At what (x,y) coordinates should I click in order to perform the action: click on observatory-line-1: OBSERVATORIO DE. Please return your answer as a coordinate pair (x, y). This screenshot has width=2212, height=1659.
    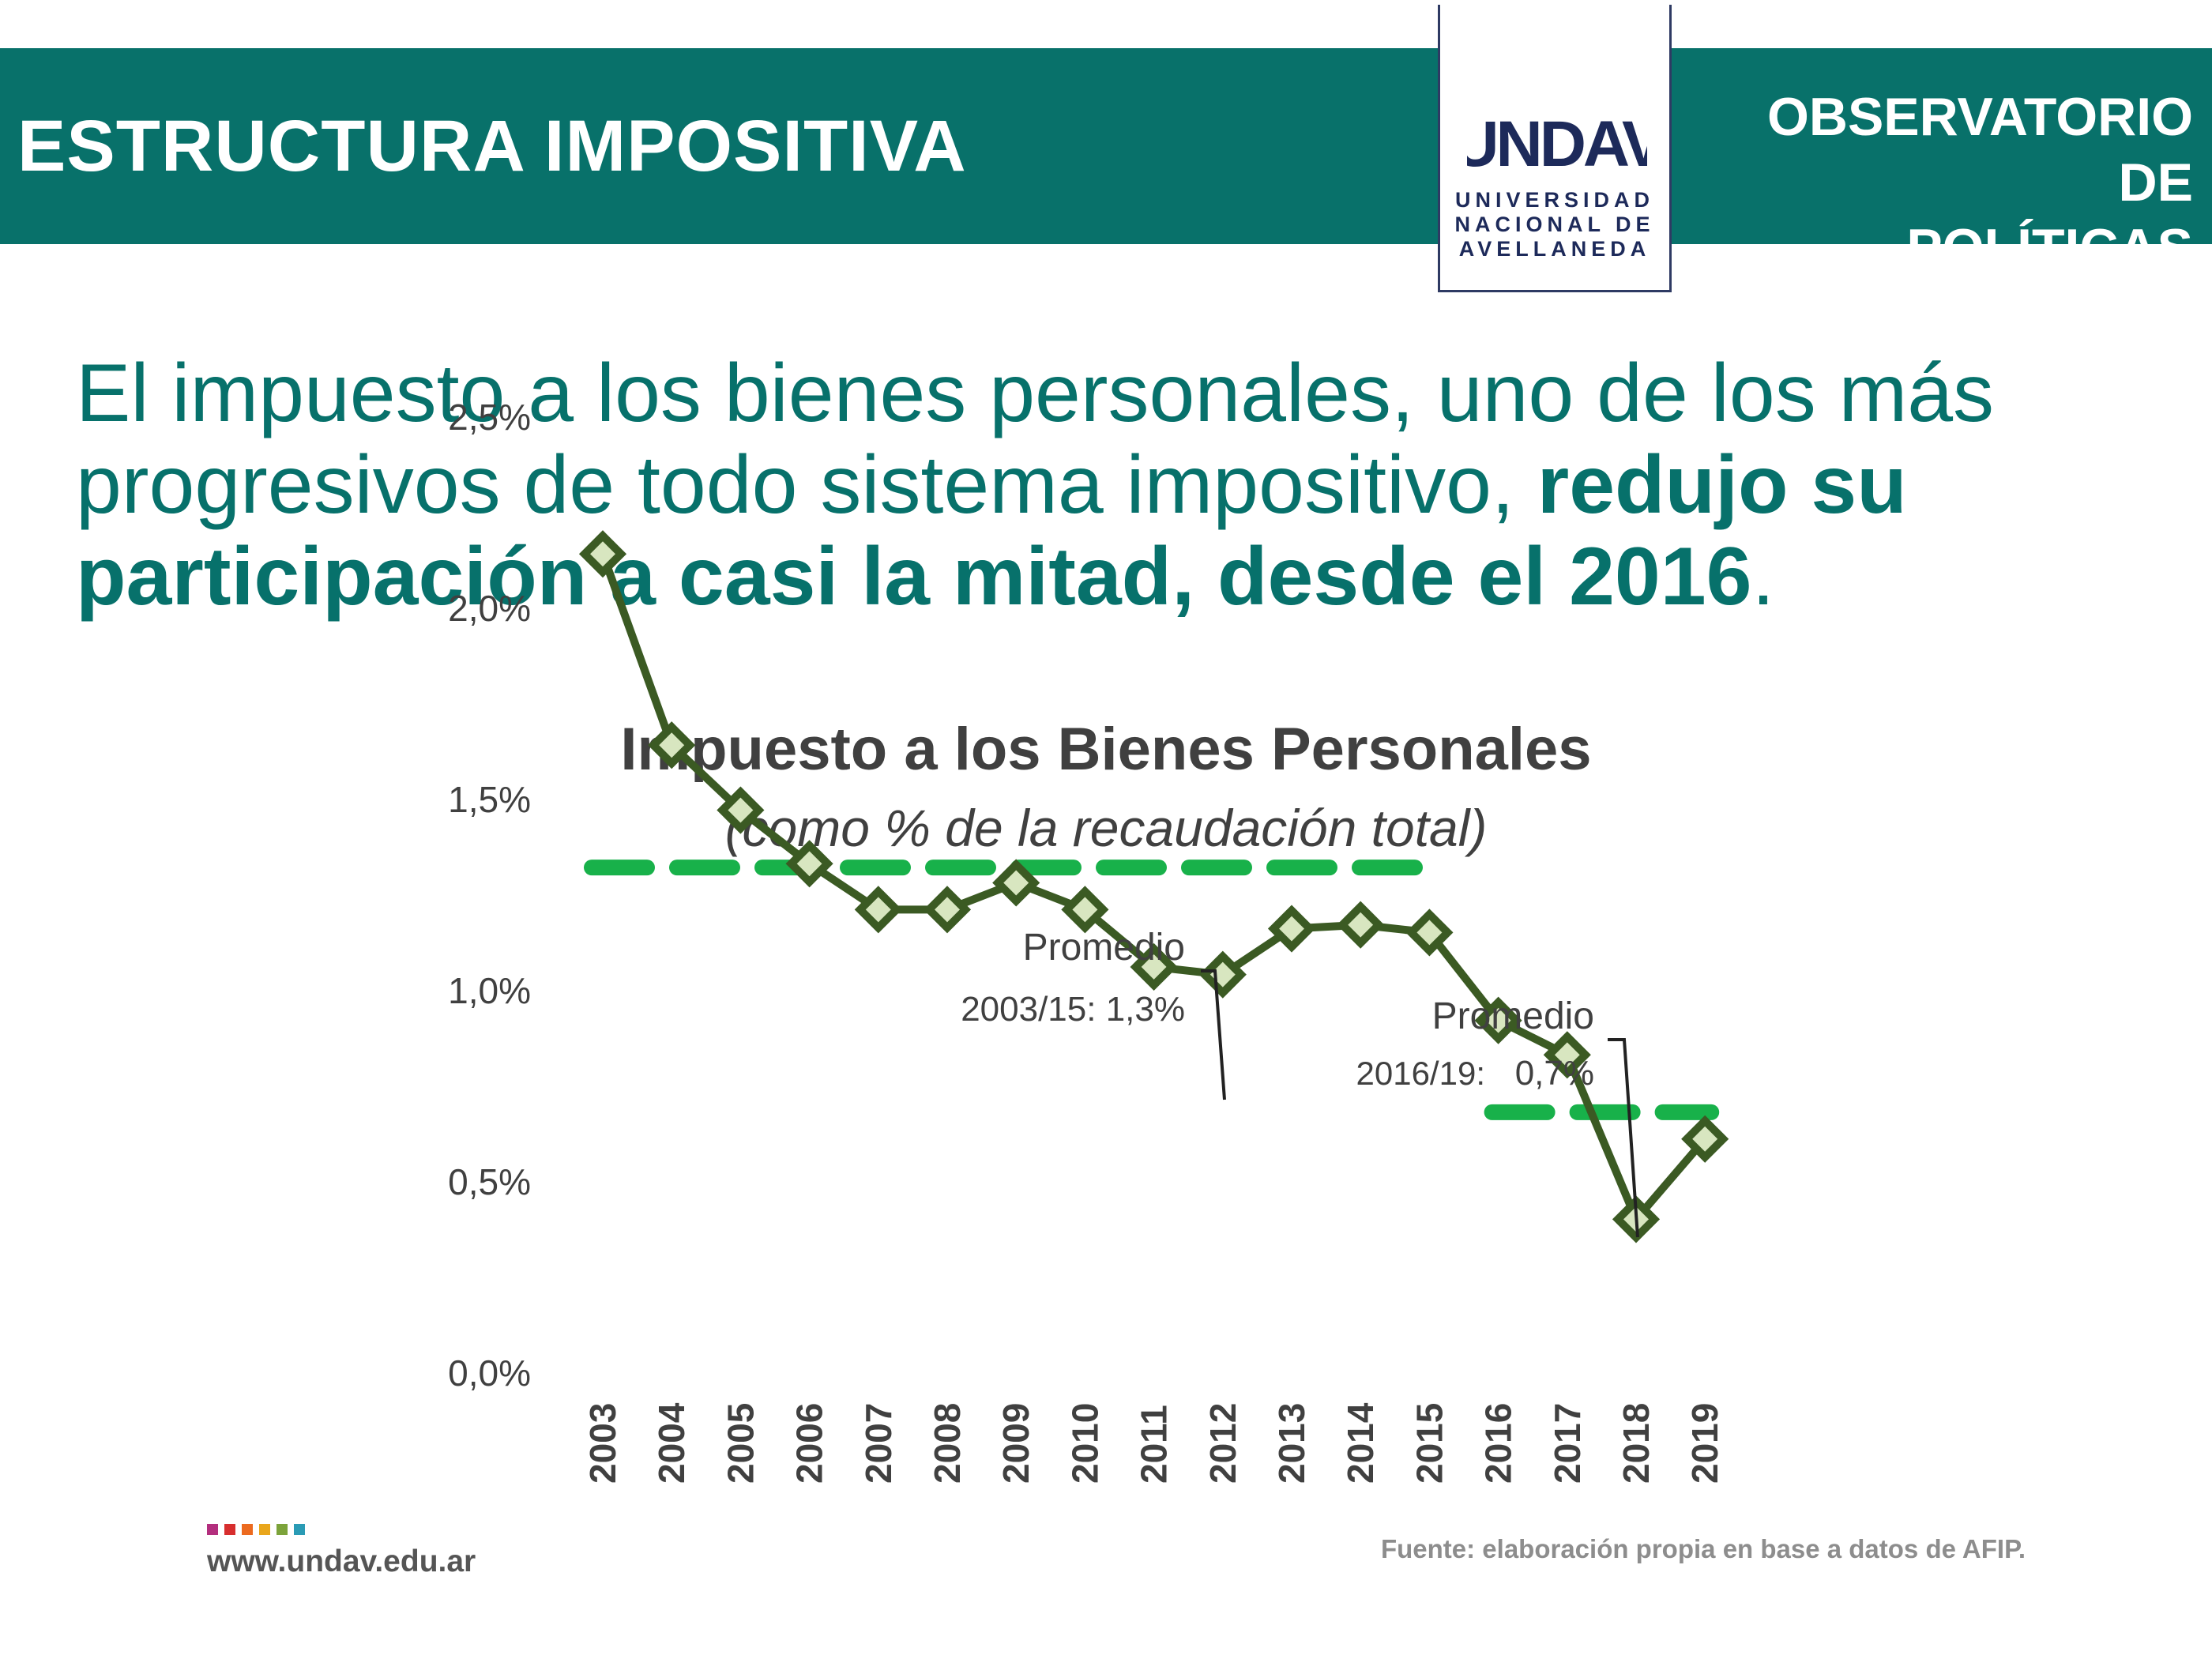
    Looking at the image, I should click on (1980, 150).